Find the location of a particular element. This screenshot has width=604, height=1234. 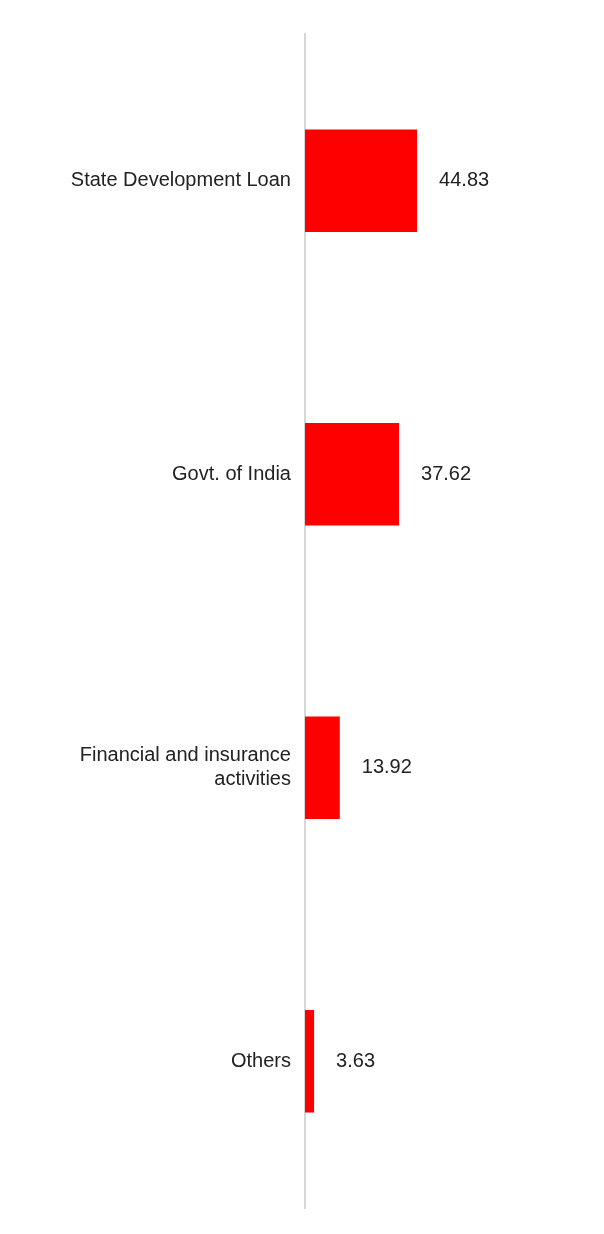

y-tick-label: Others is located at coordinates (260, 1059).